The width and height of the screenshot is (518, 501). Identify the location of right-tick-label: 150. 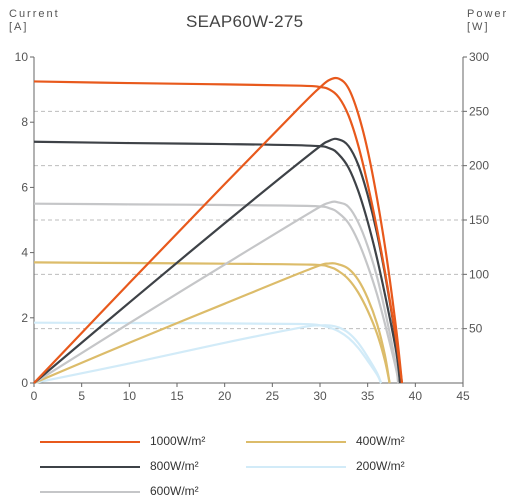
(479, 220).